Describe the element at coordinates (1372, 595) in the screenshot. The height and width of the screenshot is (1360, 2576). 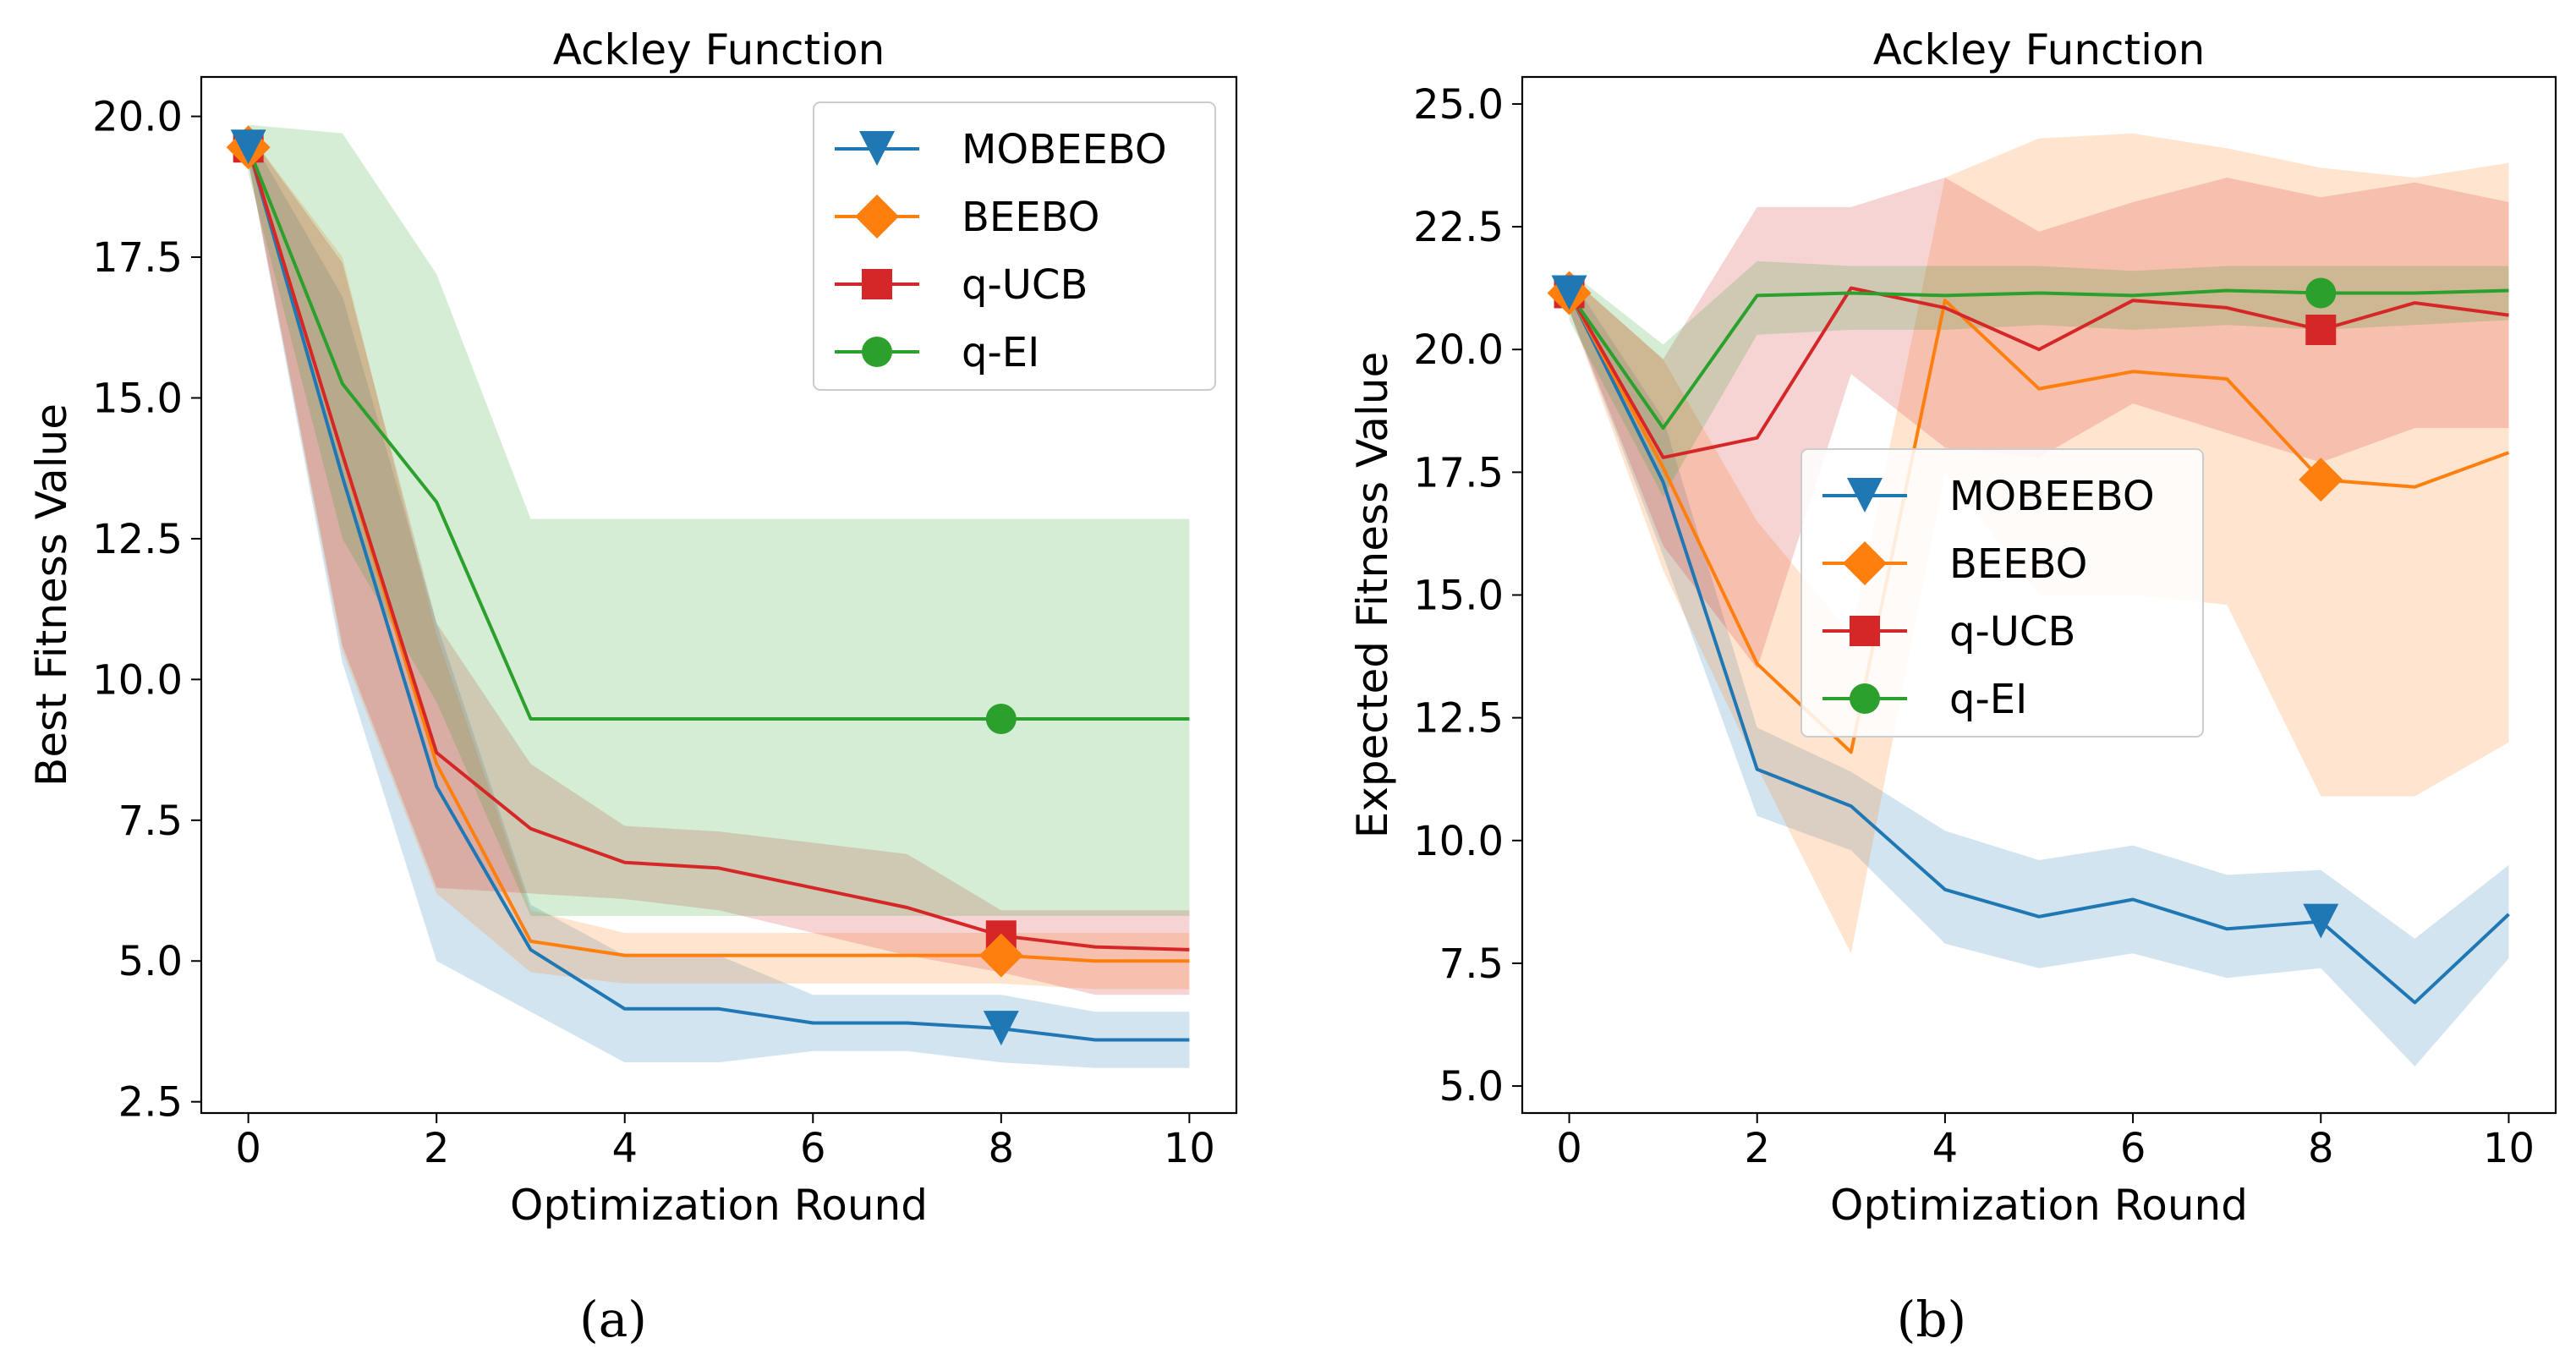
I see `y-axis-label: Expected Fitness Value` at that location.